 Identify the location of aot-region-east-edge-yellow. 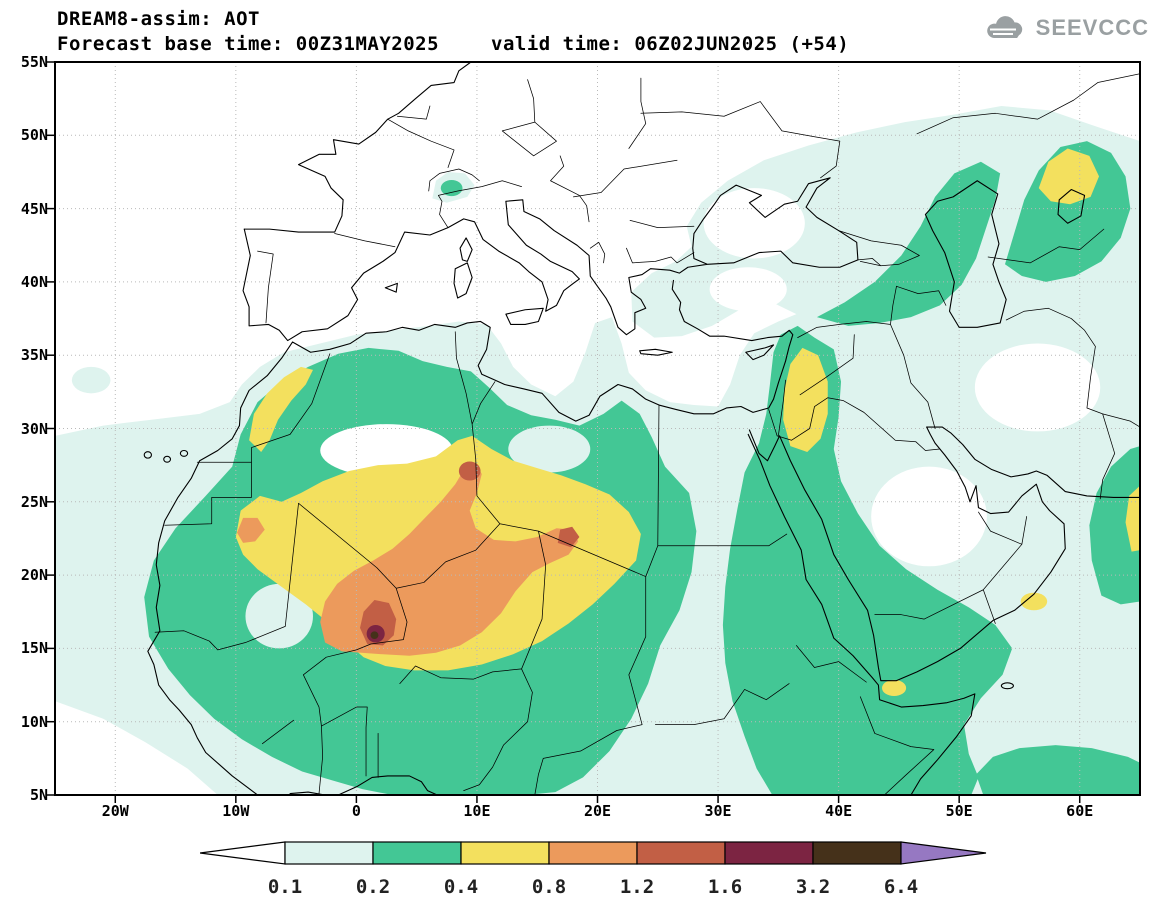
(1132, 518).